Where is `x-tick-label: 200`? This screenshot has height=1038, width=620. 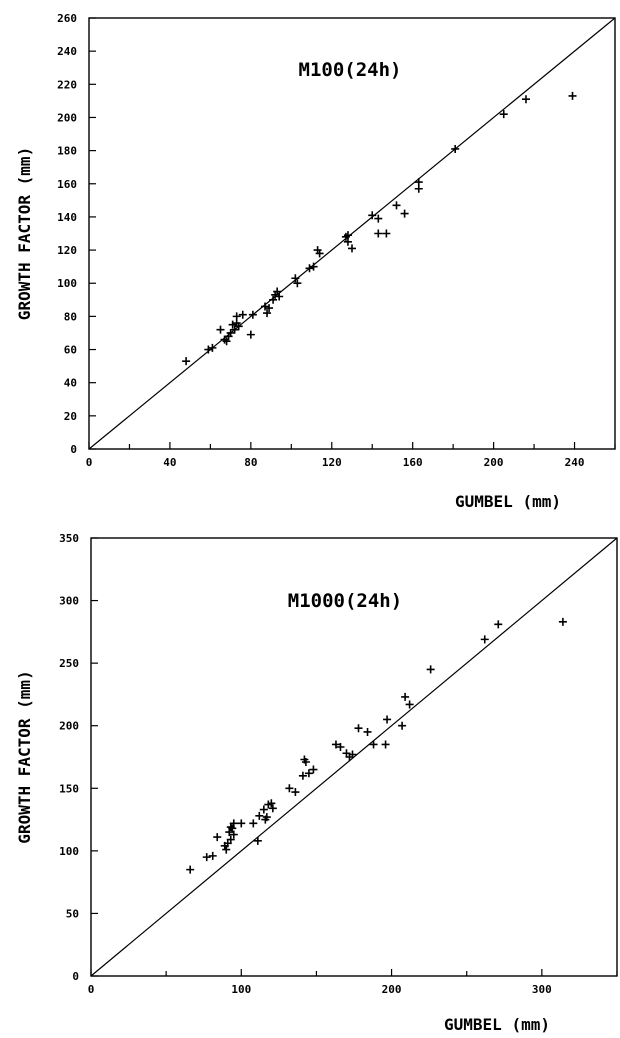
x-tick-label: 200 is located at coordinates (392, 989).